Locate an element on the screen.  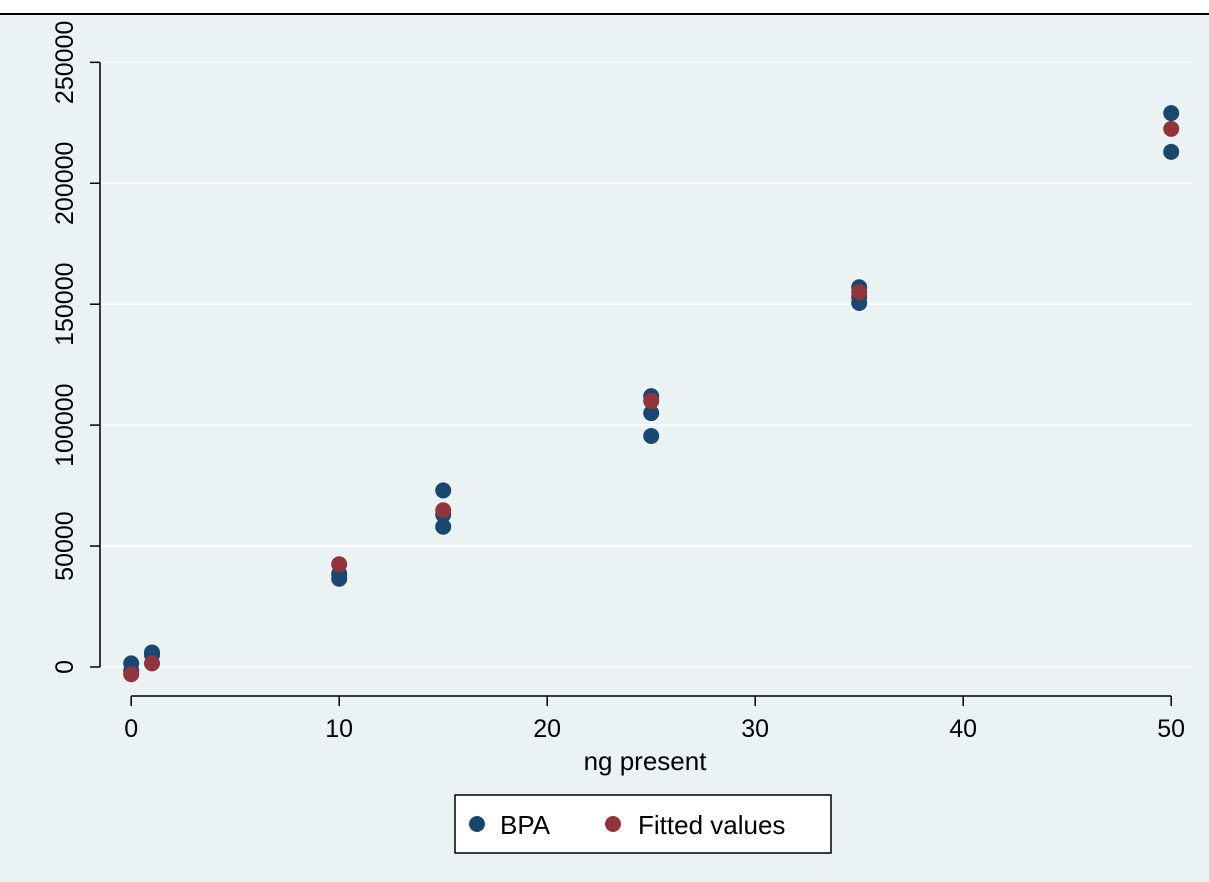
x-axis-label: ng present is located at coordinates (646, 761).